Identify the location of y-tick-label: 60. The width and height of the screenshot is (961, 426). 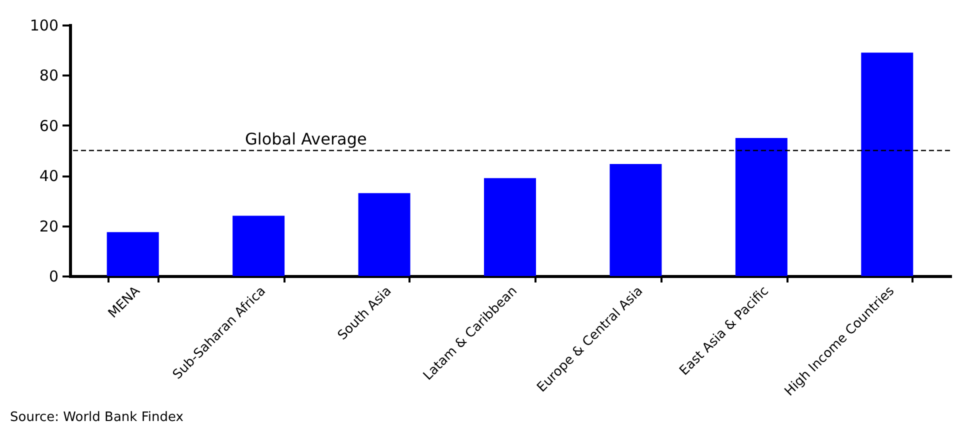
(48, 125).